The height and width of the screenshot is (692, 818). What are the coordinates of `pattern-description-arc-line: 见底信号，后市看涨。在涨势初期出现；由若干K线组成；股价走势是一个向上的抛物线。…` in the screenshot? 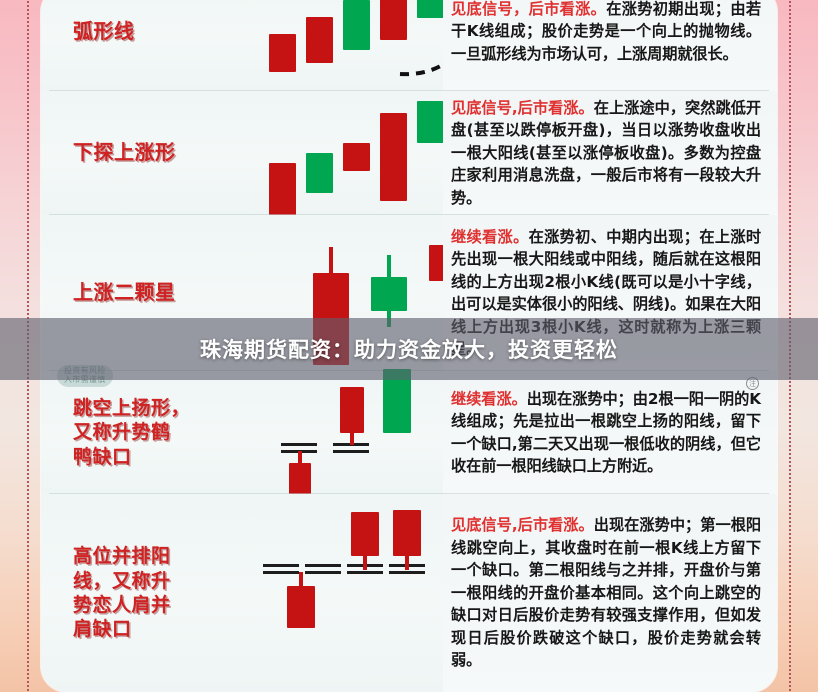 It's located at (606, 32).